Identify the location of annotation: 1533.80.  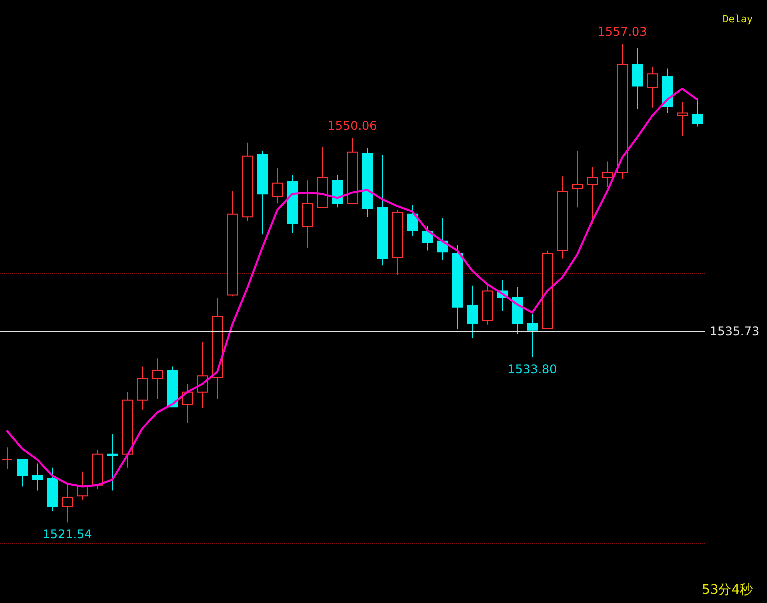
(533, 369).